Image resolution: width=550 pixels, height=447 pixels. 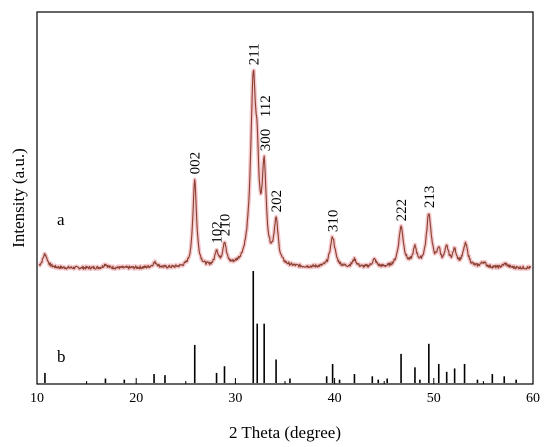 I want to click on peak-label-112: 112, so click(x=266, y=106).